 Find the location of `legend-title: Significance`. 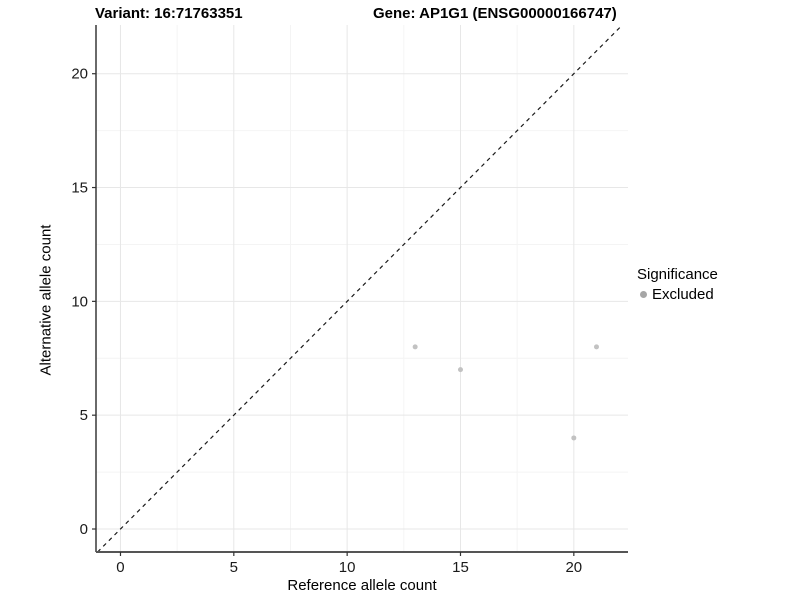

legend-title: Significance is located at coordinates (677, 274).